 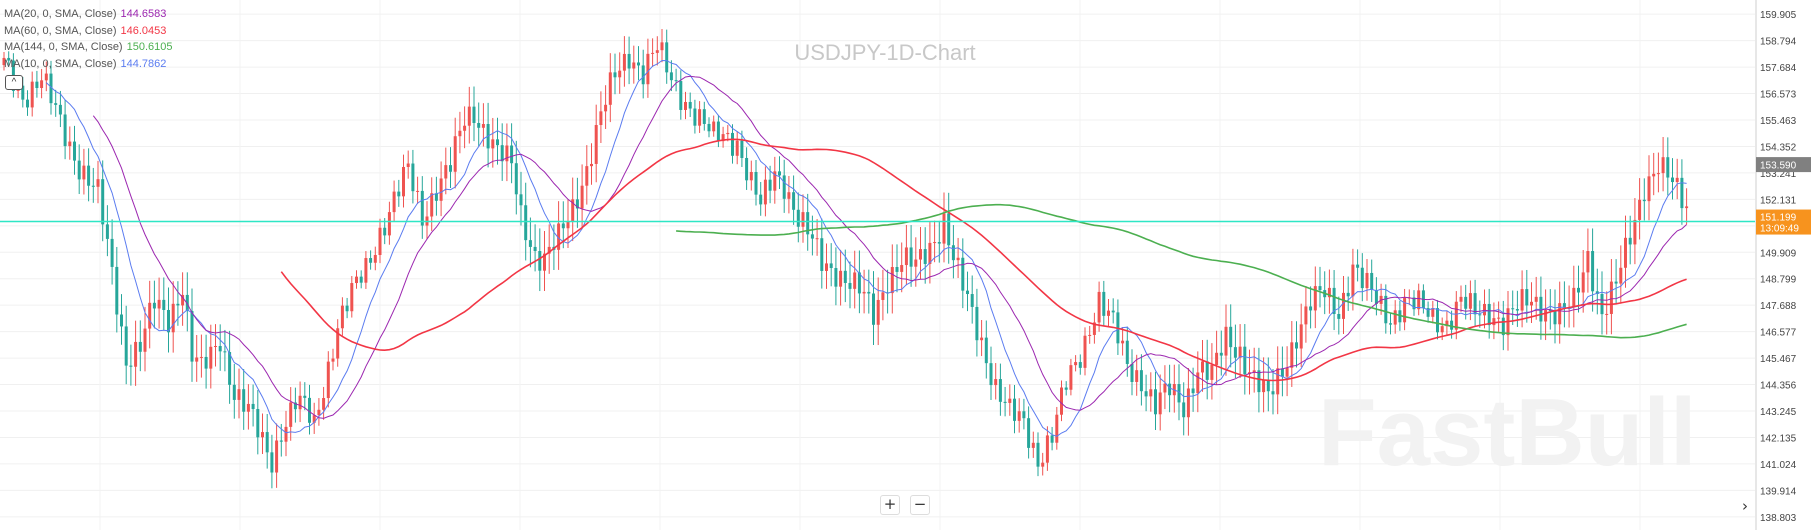 I want to click on legend-ma144-value: 150.6105, so click(x=149, y=47).